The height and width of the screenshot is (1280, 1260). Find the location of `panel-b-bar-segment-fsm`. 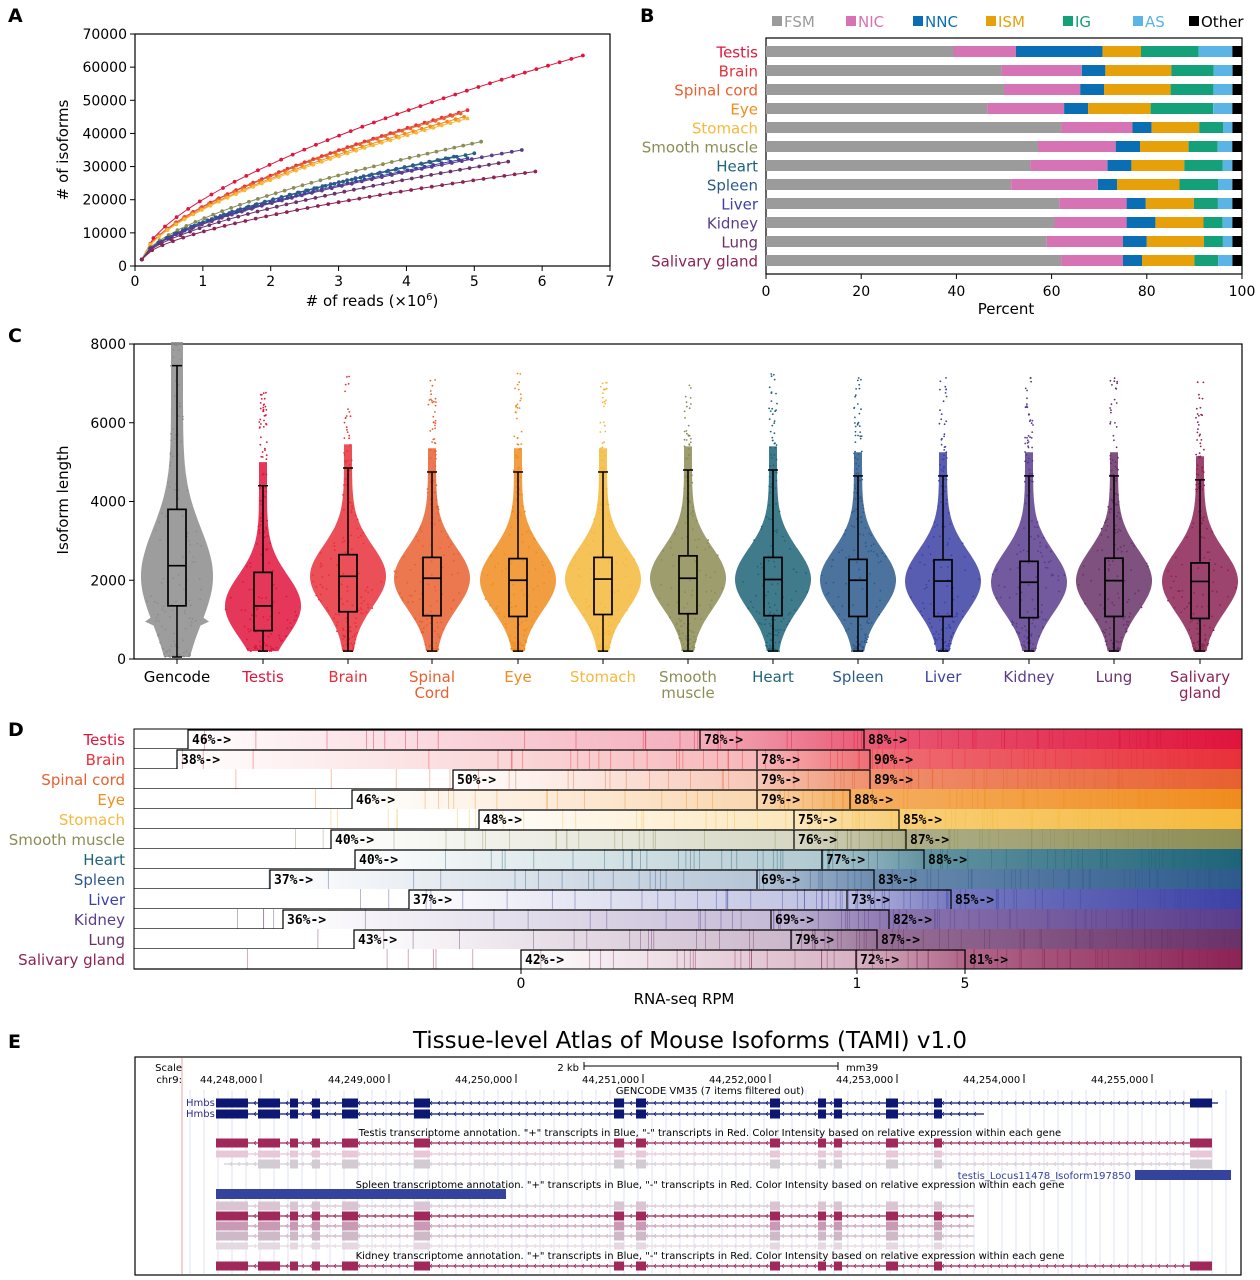

panel-b-bar-segment-fsm is located at coordinates (910, 222).